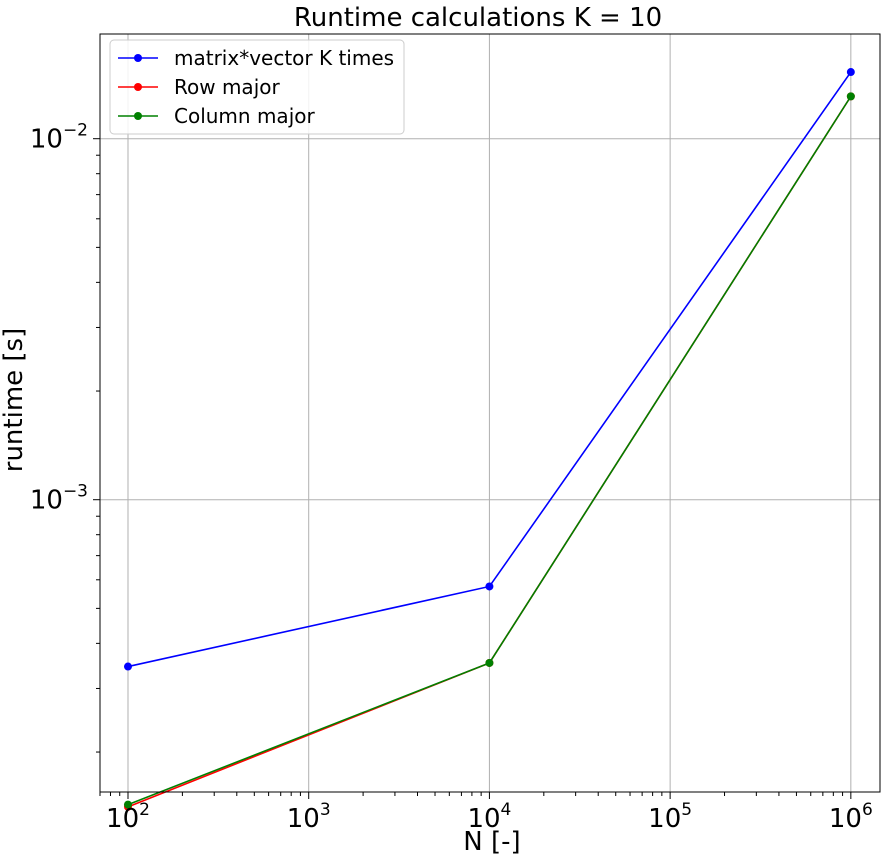  What do you see at coordinates (128, 817) in the screenshot?
I see `x-tick-label: 10²` at bounding box center [128, 817].